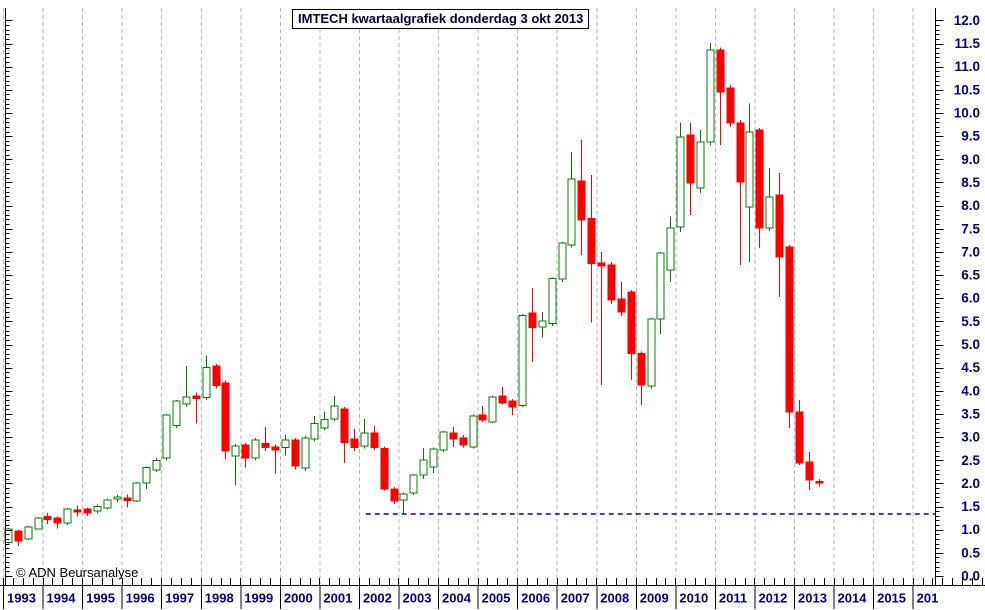 Image resolution: width=985 pixels, height=610 pixels. Describe the element at coordinates (970, 228) in the screenshot. I see `y-axis-label: 7.5` at that location.